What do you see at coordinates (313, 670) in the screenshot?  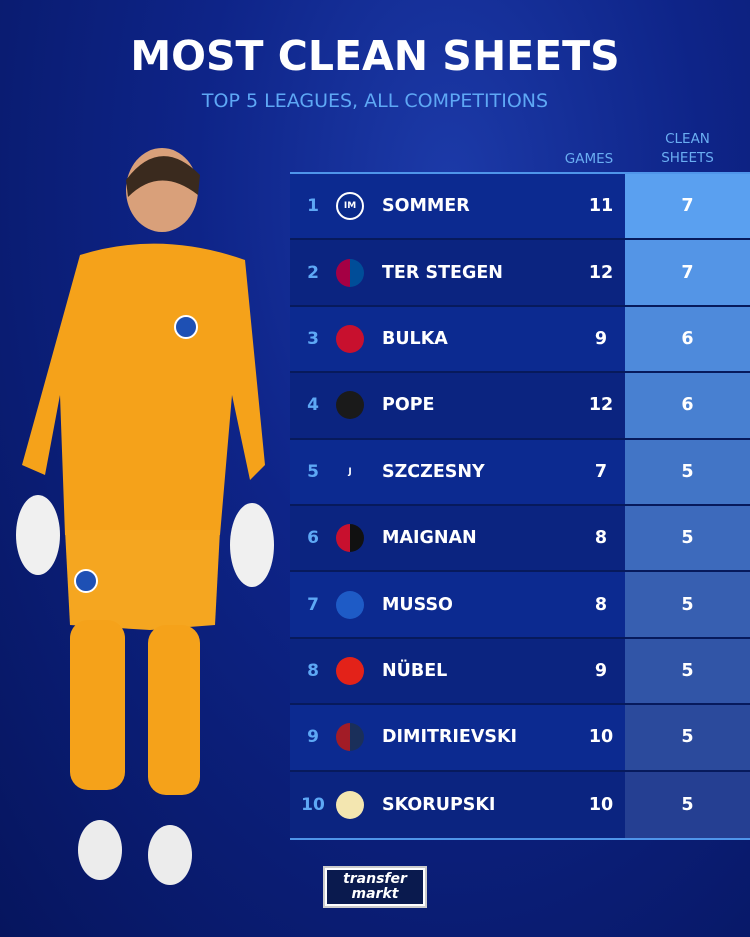 I see `rank: 8` at bounding box center [313, 670].